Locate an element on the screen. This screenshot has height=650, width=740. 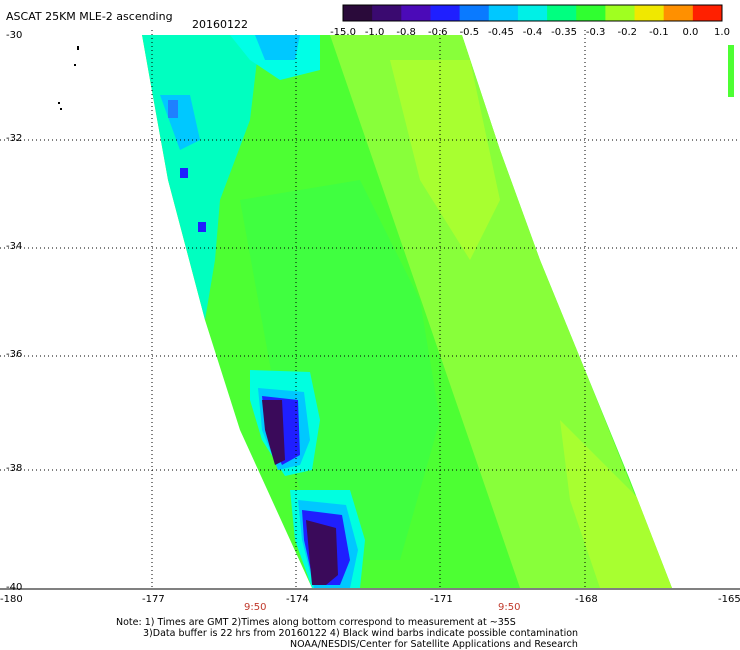
swath-right-edge-strip is located at coordinates (731, 71).